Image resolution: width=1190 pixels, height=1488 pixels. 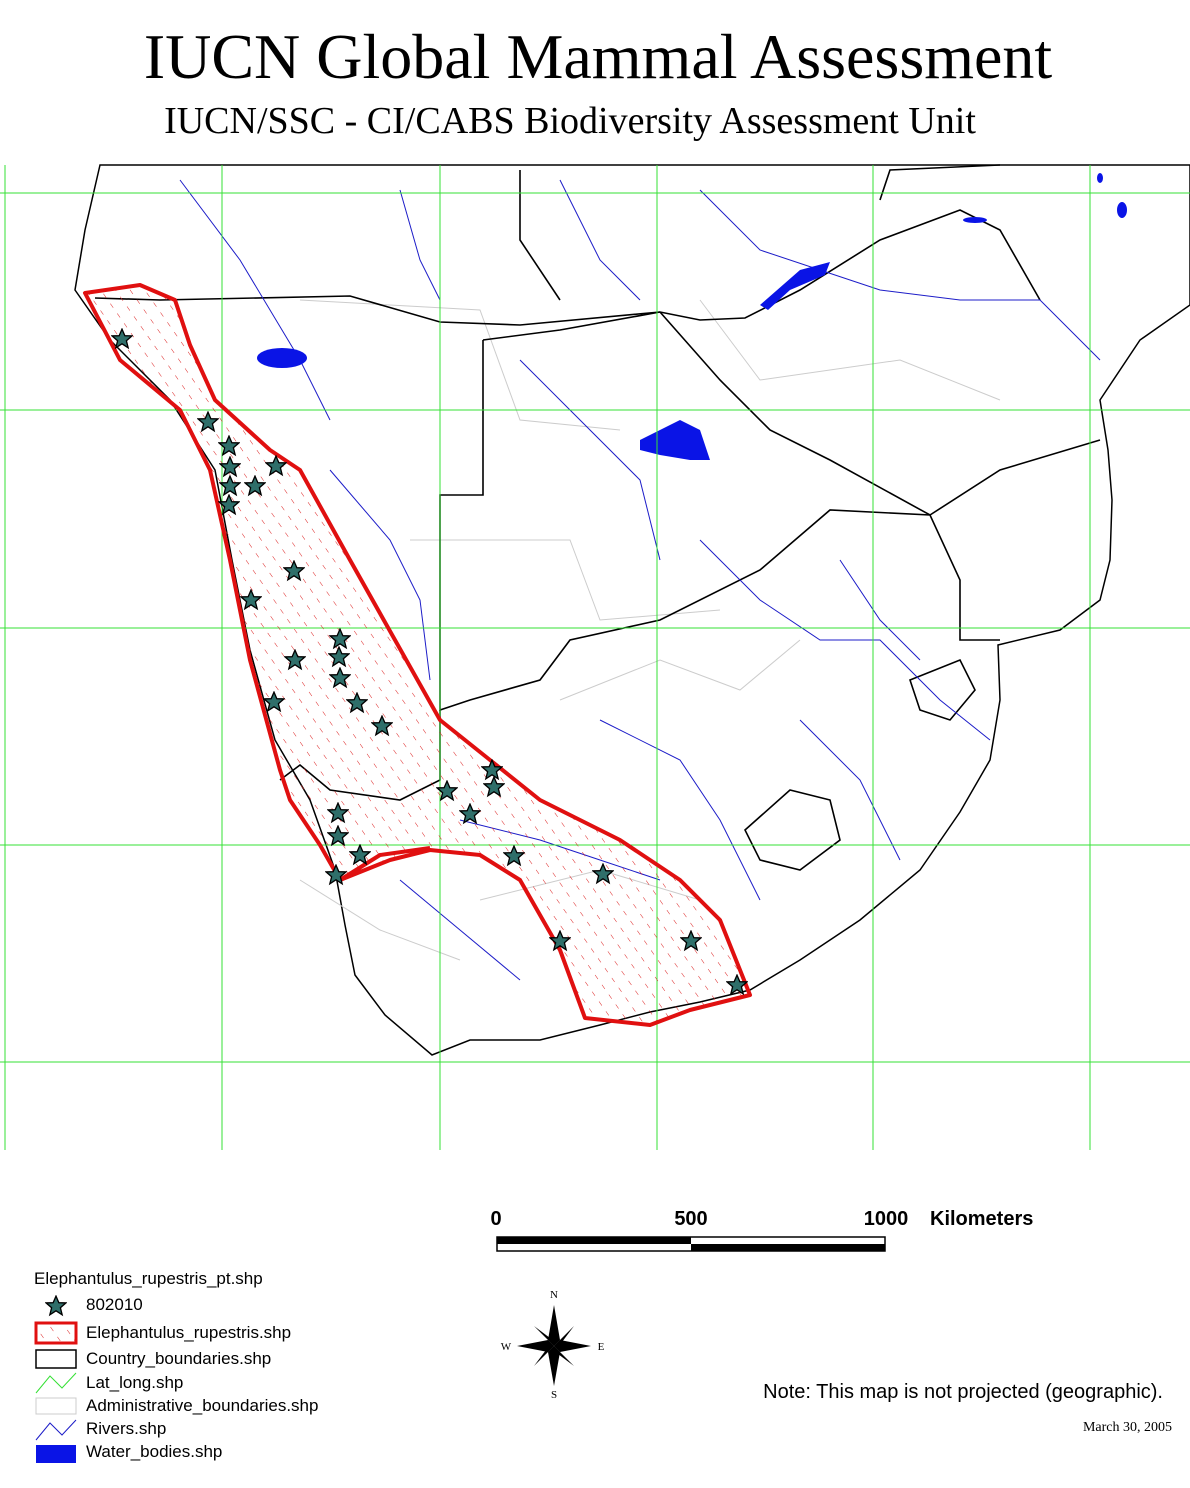 What do you see at coordinates (126, 1428) in the screenshot?
I see `legend-item: Rivers.shp` at bounding box center [126, 1428].